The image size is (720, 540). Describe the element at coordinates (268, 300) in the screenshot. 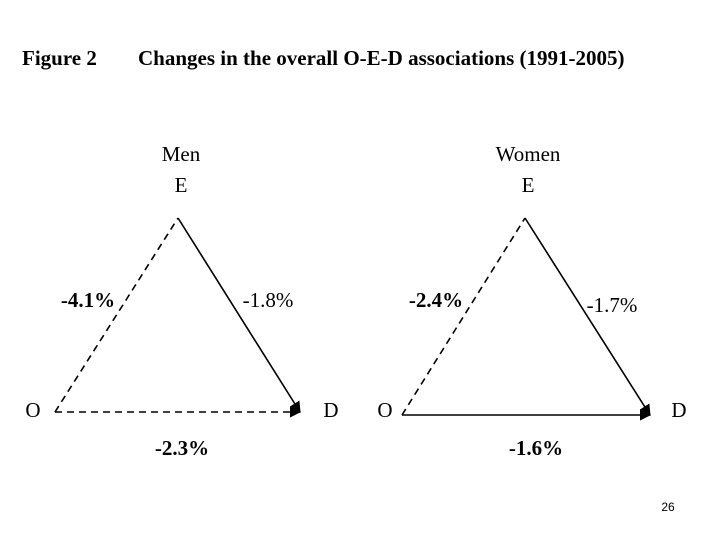

I see `edge-label-ed: -1.8%` at that location.